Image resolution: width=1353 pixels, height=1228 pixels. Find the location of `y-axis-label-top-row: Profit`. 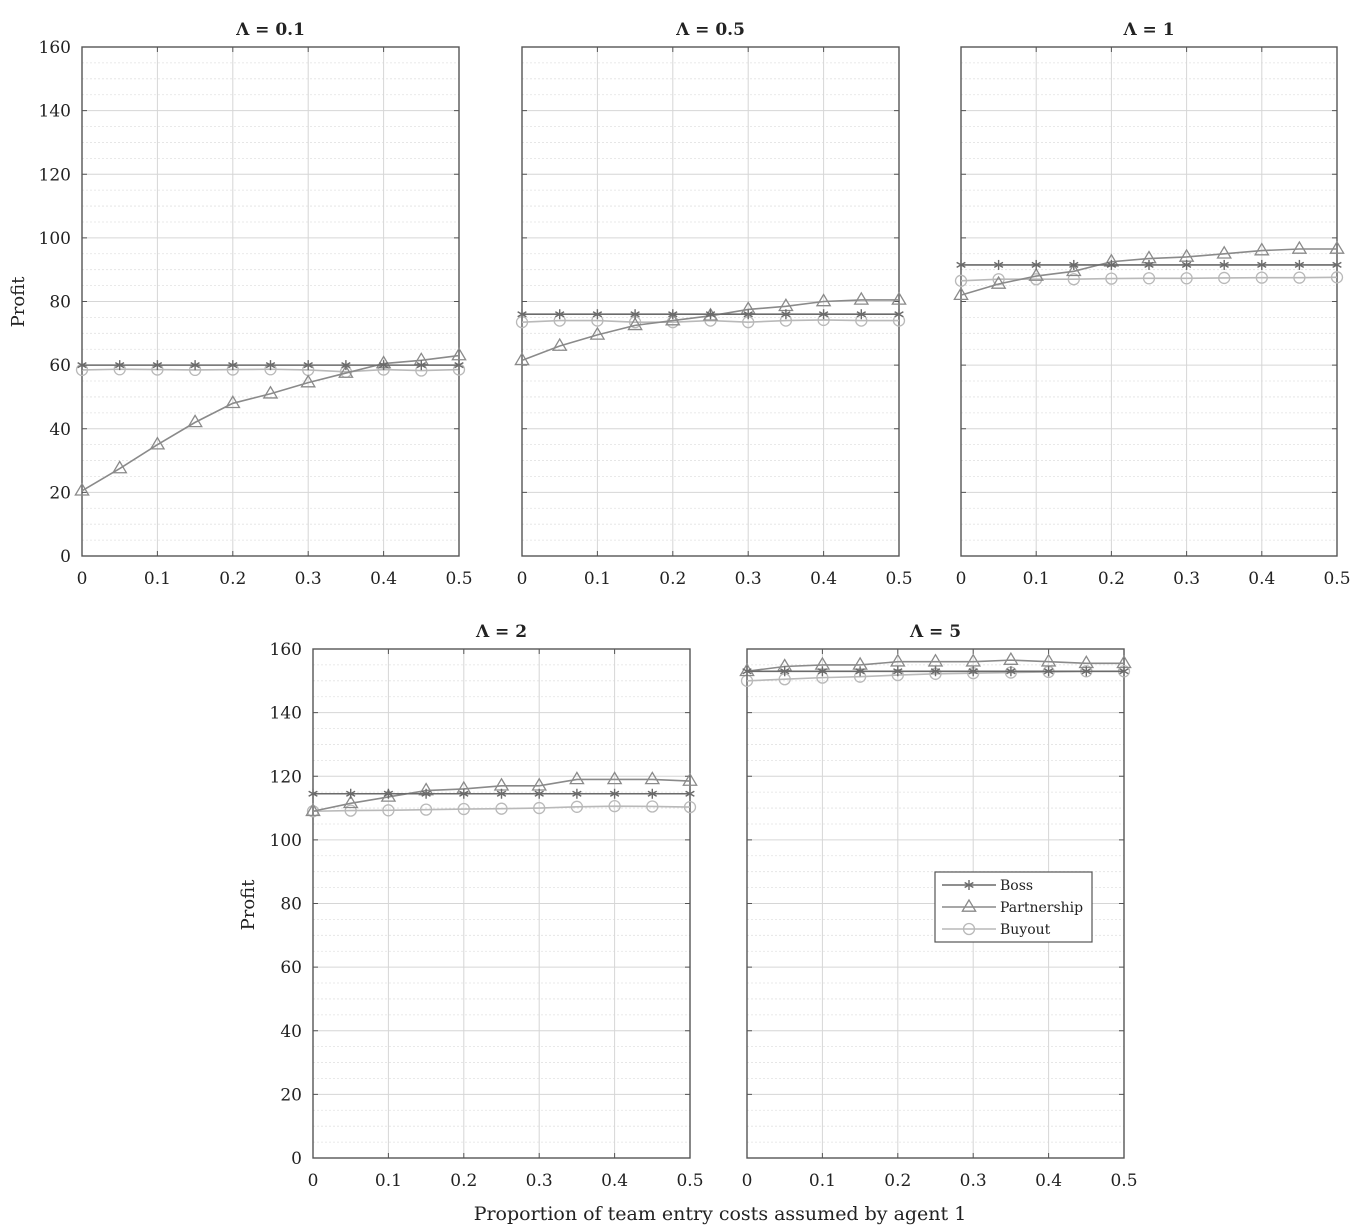

y-axis-label-top-row: Profit is located at coordinates (18, 302).